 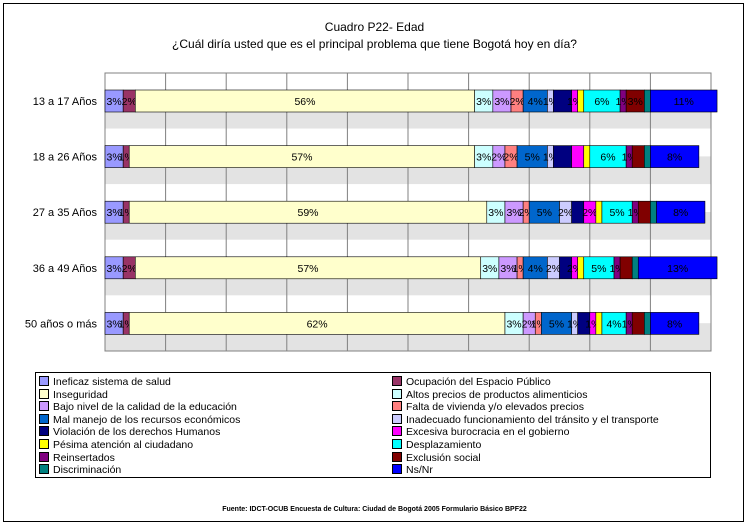 What do you see at coordinates (73, 394) in the screenshot?
I see `legend-item: Inseguridad` at bounding box center [73, 394].